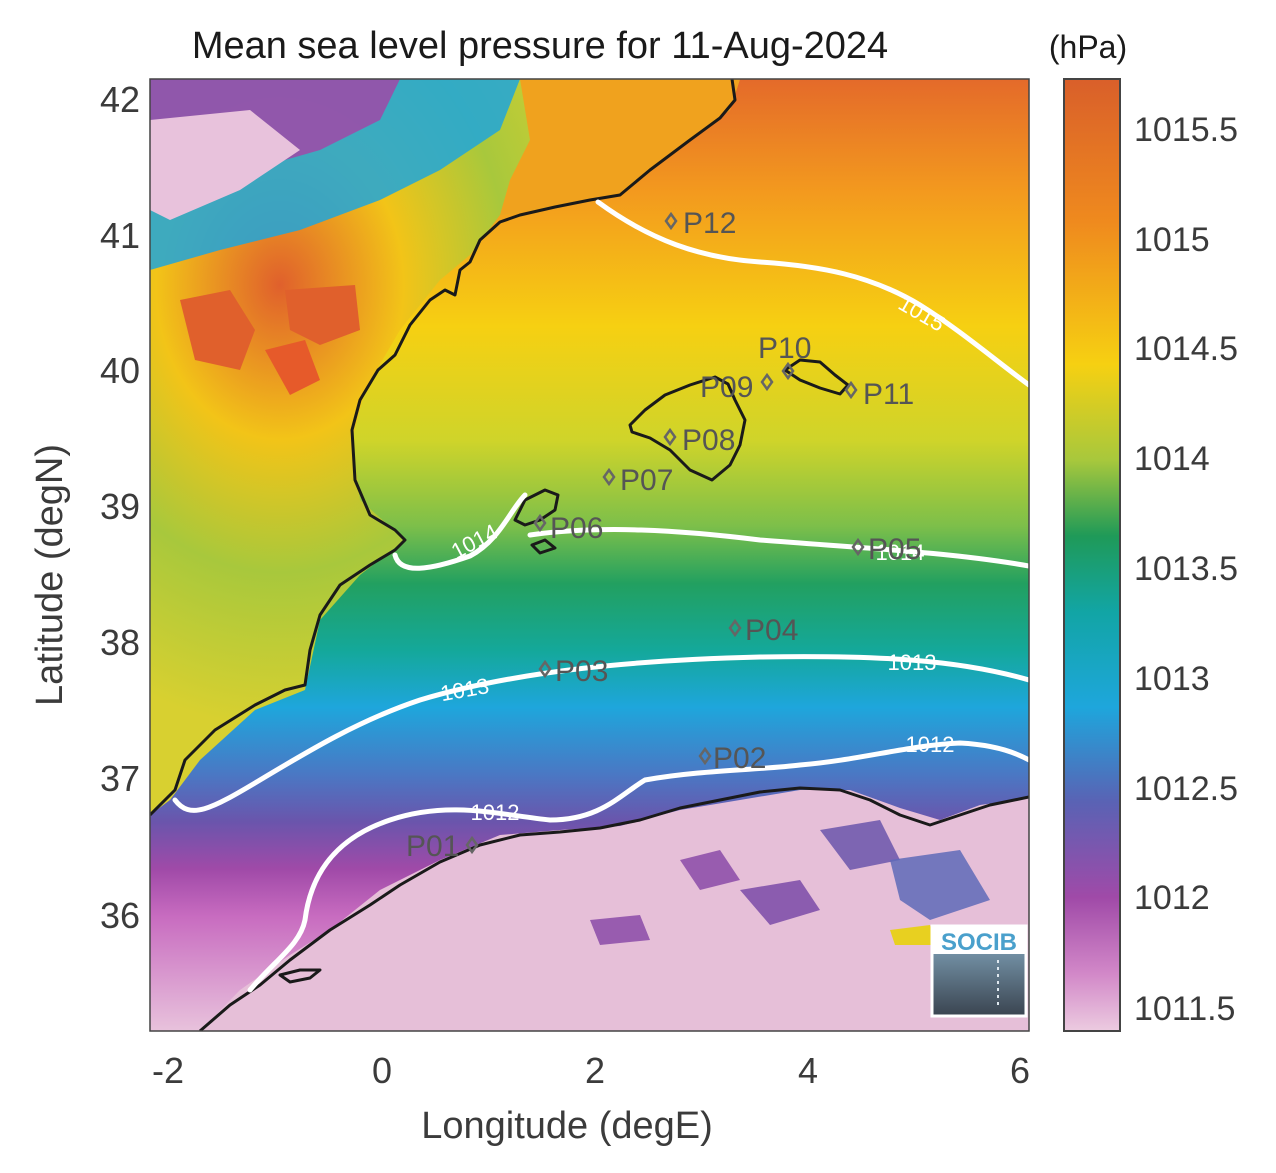 The image size is (1276, 1173). What do you see at coordinates (1092, 555) in the screenshot?
I see `colorbar-gradient` at bounding box center [1092, 555].